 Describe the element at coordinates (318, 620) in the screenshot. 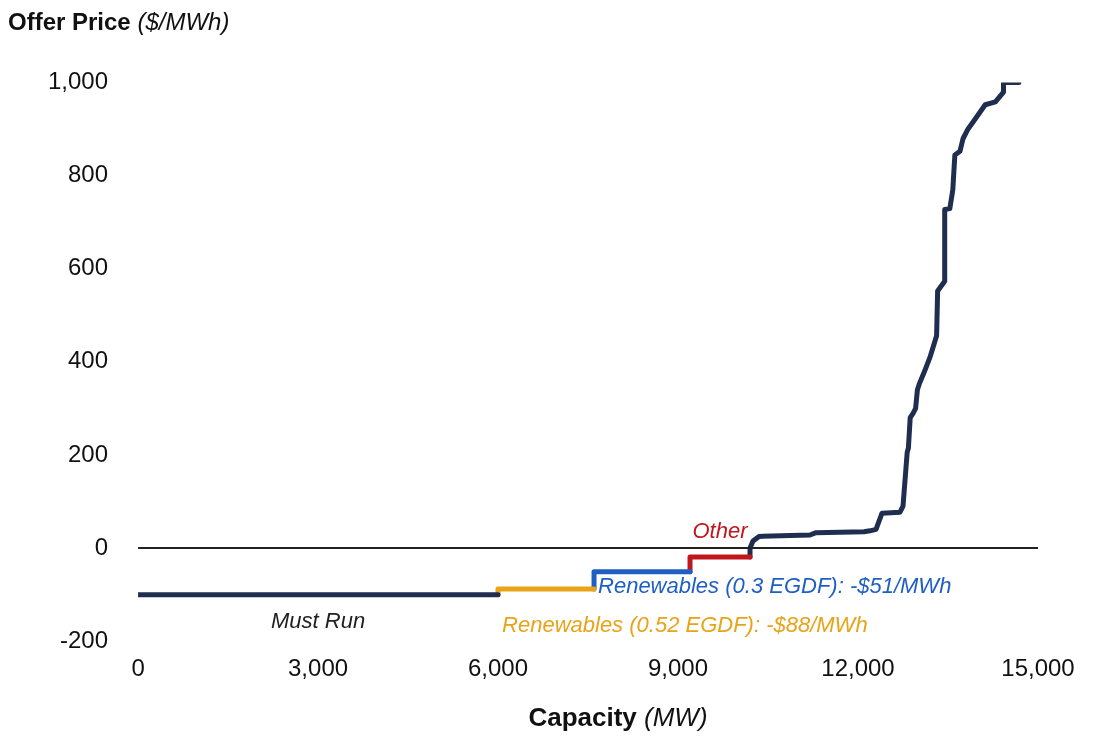

I see `series-label: Must Run` at that location.